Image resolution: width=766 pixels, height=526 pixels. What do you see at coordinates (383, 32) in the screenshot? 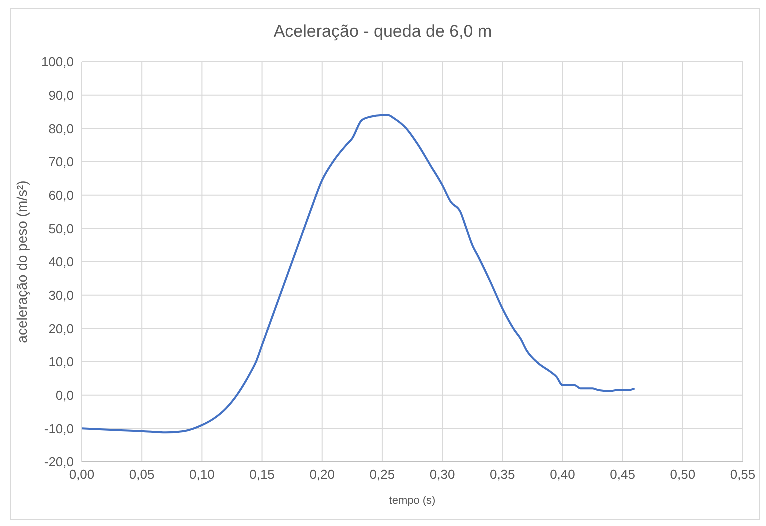
I see `chart-title: Aceleração - queda de 6,0 m` at bounding box center [383, 32].